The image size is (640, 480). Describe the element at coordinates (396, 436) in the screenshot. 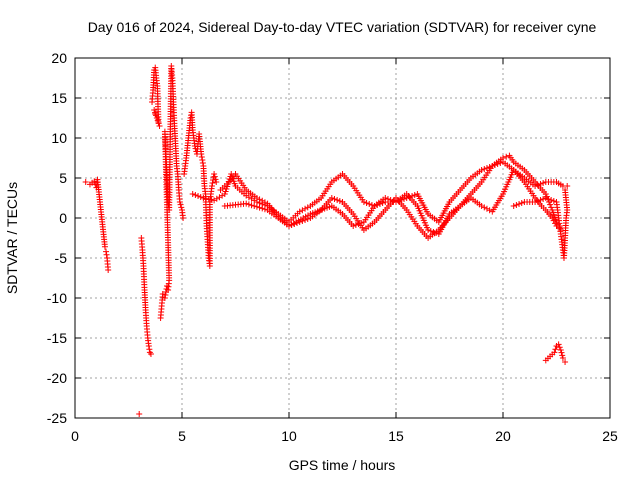

I see `x-tick-label: 15` at that location.